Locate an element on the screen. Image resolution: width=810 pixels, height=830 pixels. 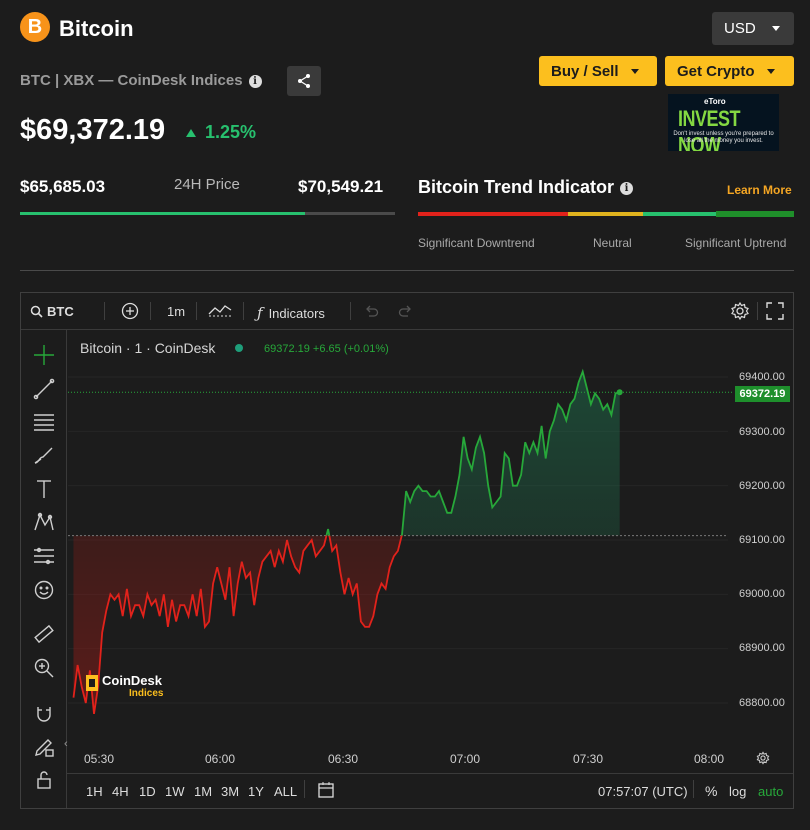
y-axis-tick: 68800.00 is located at coordinates (762, 703).